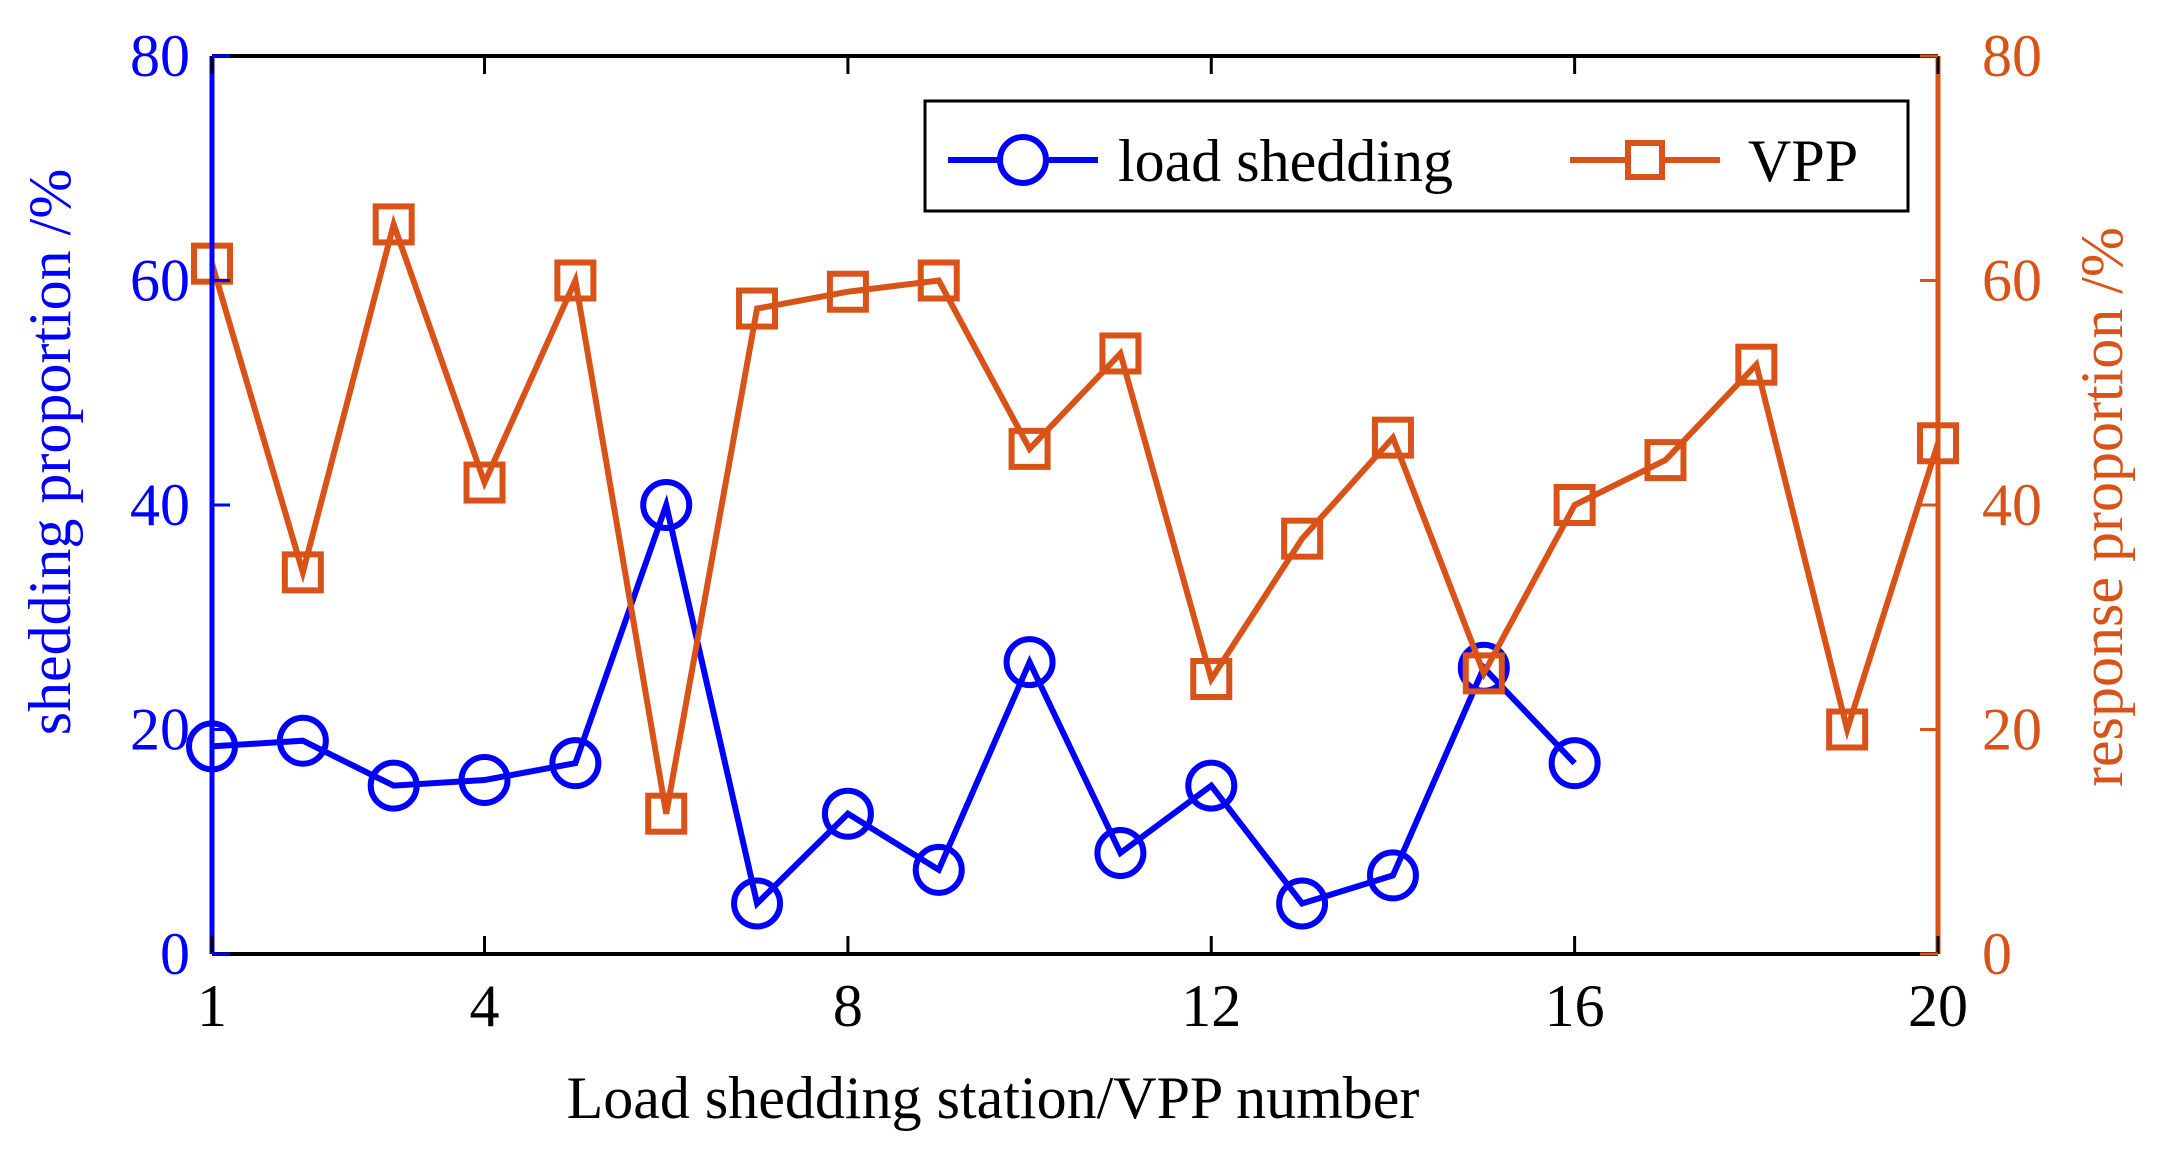 This screenshot has width=2171, height=1168. What do you see at coordinates (2012, 56) in the screenshot?
I see `right-y-tick-label: 80` at bounding box center [2012, 56].